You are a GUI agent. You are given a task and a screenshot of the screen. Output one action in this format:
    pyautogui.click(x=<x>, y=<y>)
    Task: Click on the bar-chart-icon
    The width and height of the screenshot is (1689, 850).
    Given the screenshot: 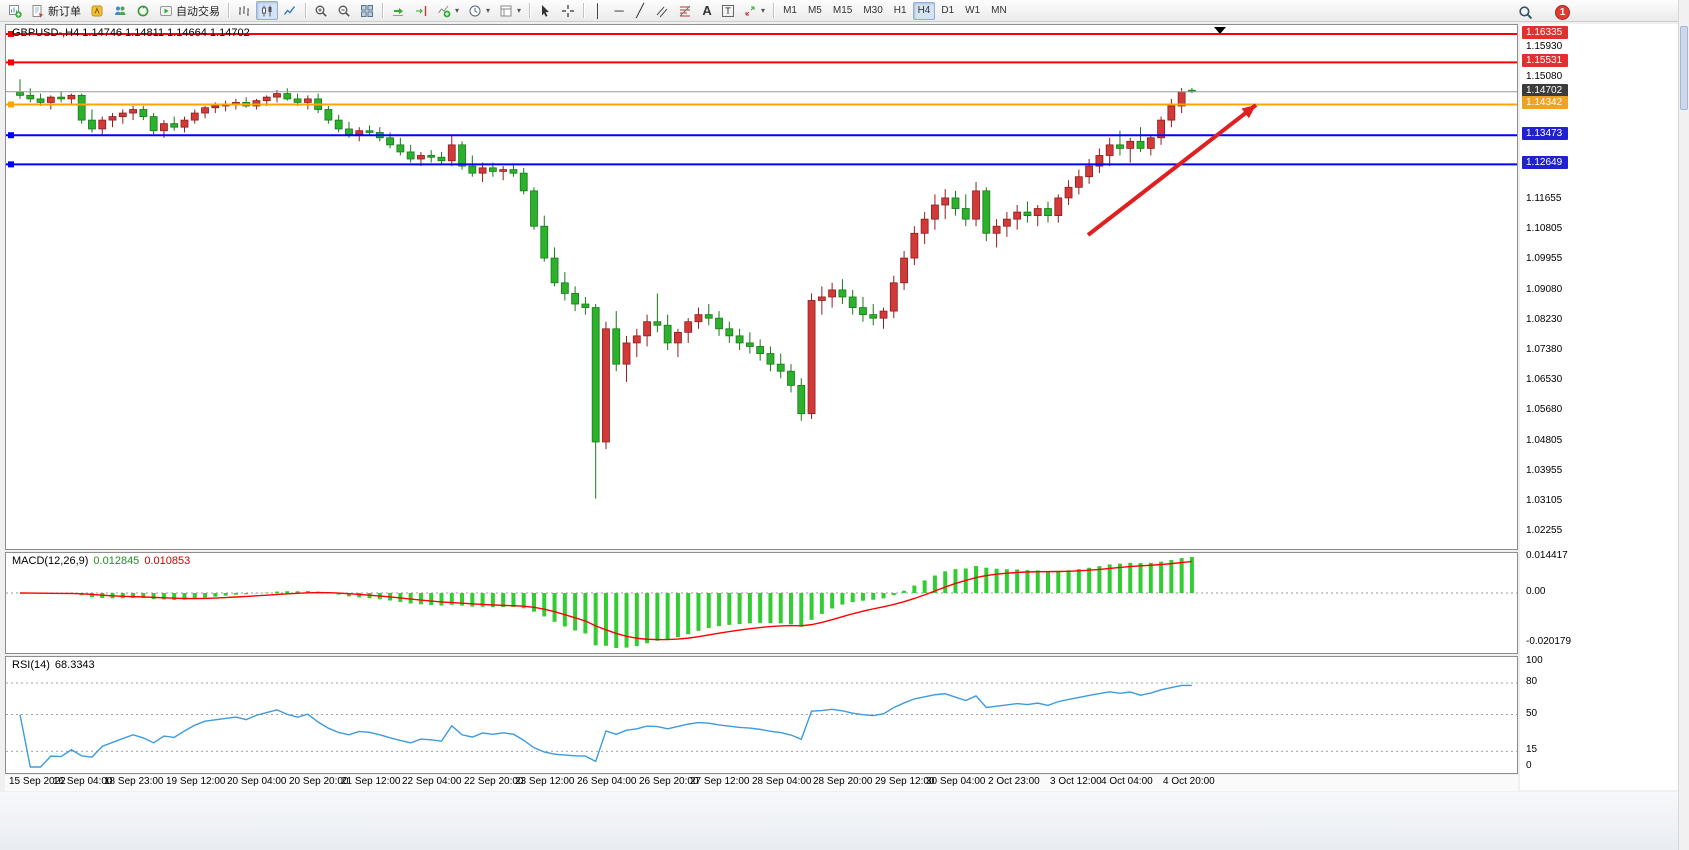 What is the action you would take?
    pyautogui.click(x=244, y=11)
    